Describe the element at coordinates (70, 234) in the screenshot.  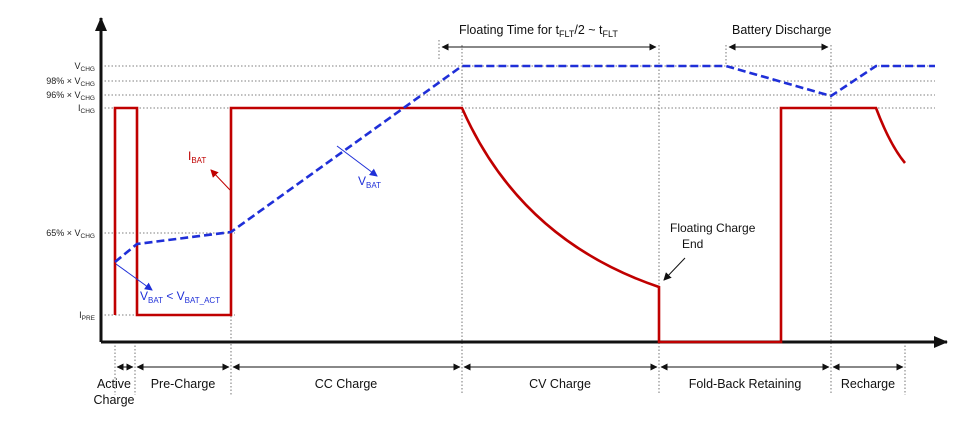
I see `y-label-65pct: 65% × VCHG` at that location.